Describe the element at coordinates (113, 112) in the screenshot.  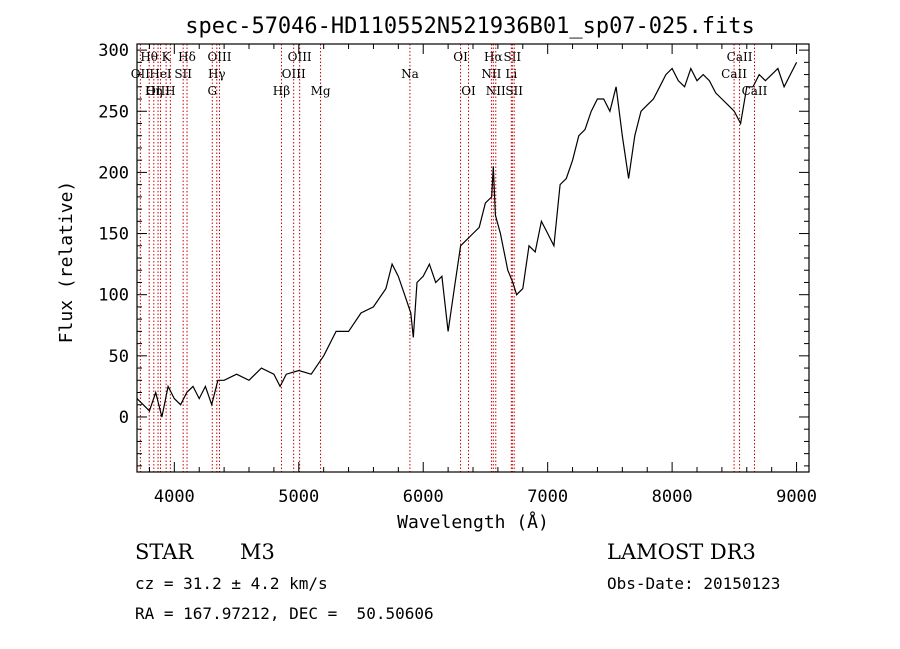
I see `y-tick-label: 250` at that location.